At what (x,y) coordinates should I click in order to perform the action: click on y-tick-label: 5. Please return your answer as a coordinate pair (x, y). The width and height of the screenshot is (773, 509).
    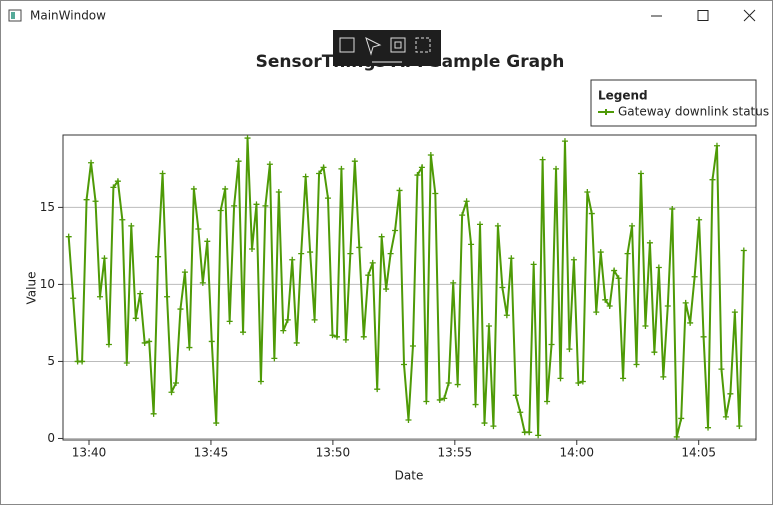
    Looking at the image, I should click on (51, 361).